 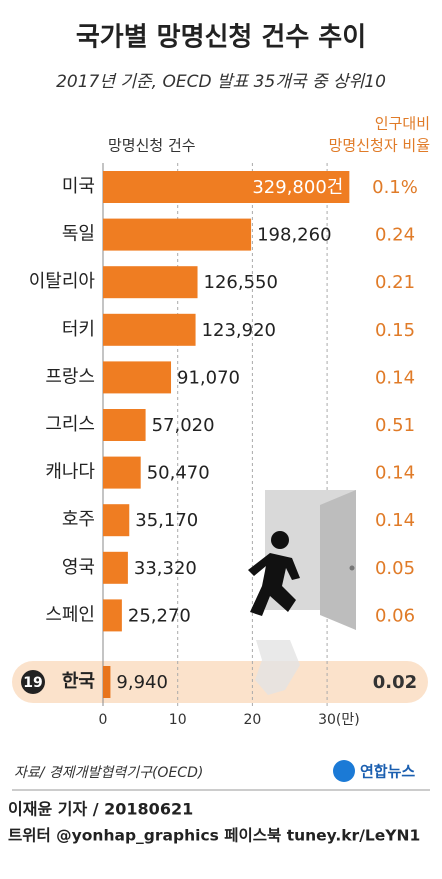 I want to click on ratio-header: 인구대비, so click(x=402, y=124).